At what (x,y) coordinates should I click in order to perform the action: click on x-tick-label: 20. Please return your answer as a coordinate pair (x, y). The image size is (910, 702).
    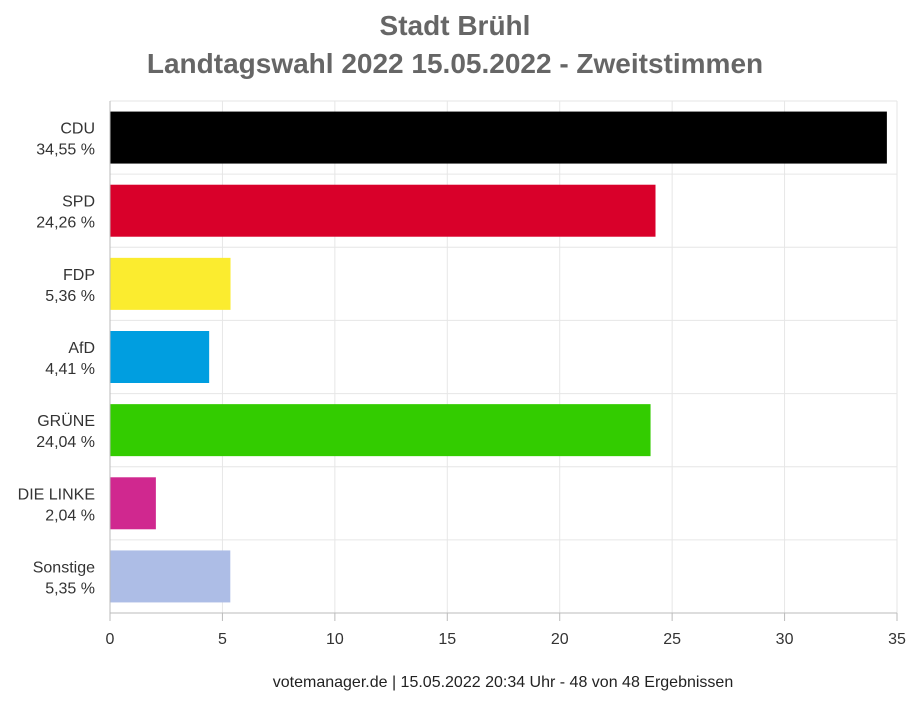
    Looking at the image, I should click on (560, 639).